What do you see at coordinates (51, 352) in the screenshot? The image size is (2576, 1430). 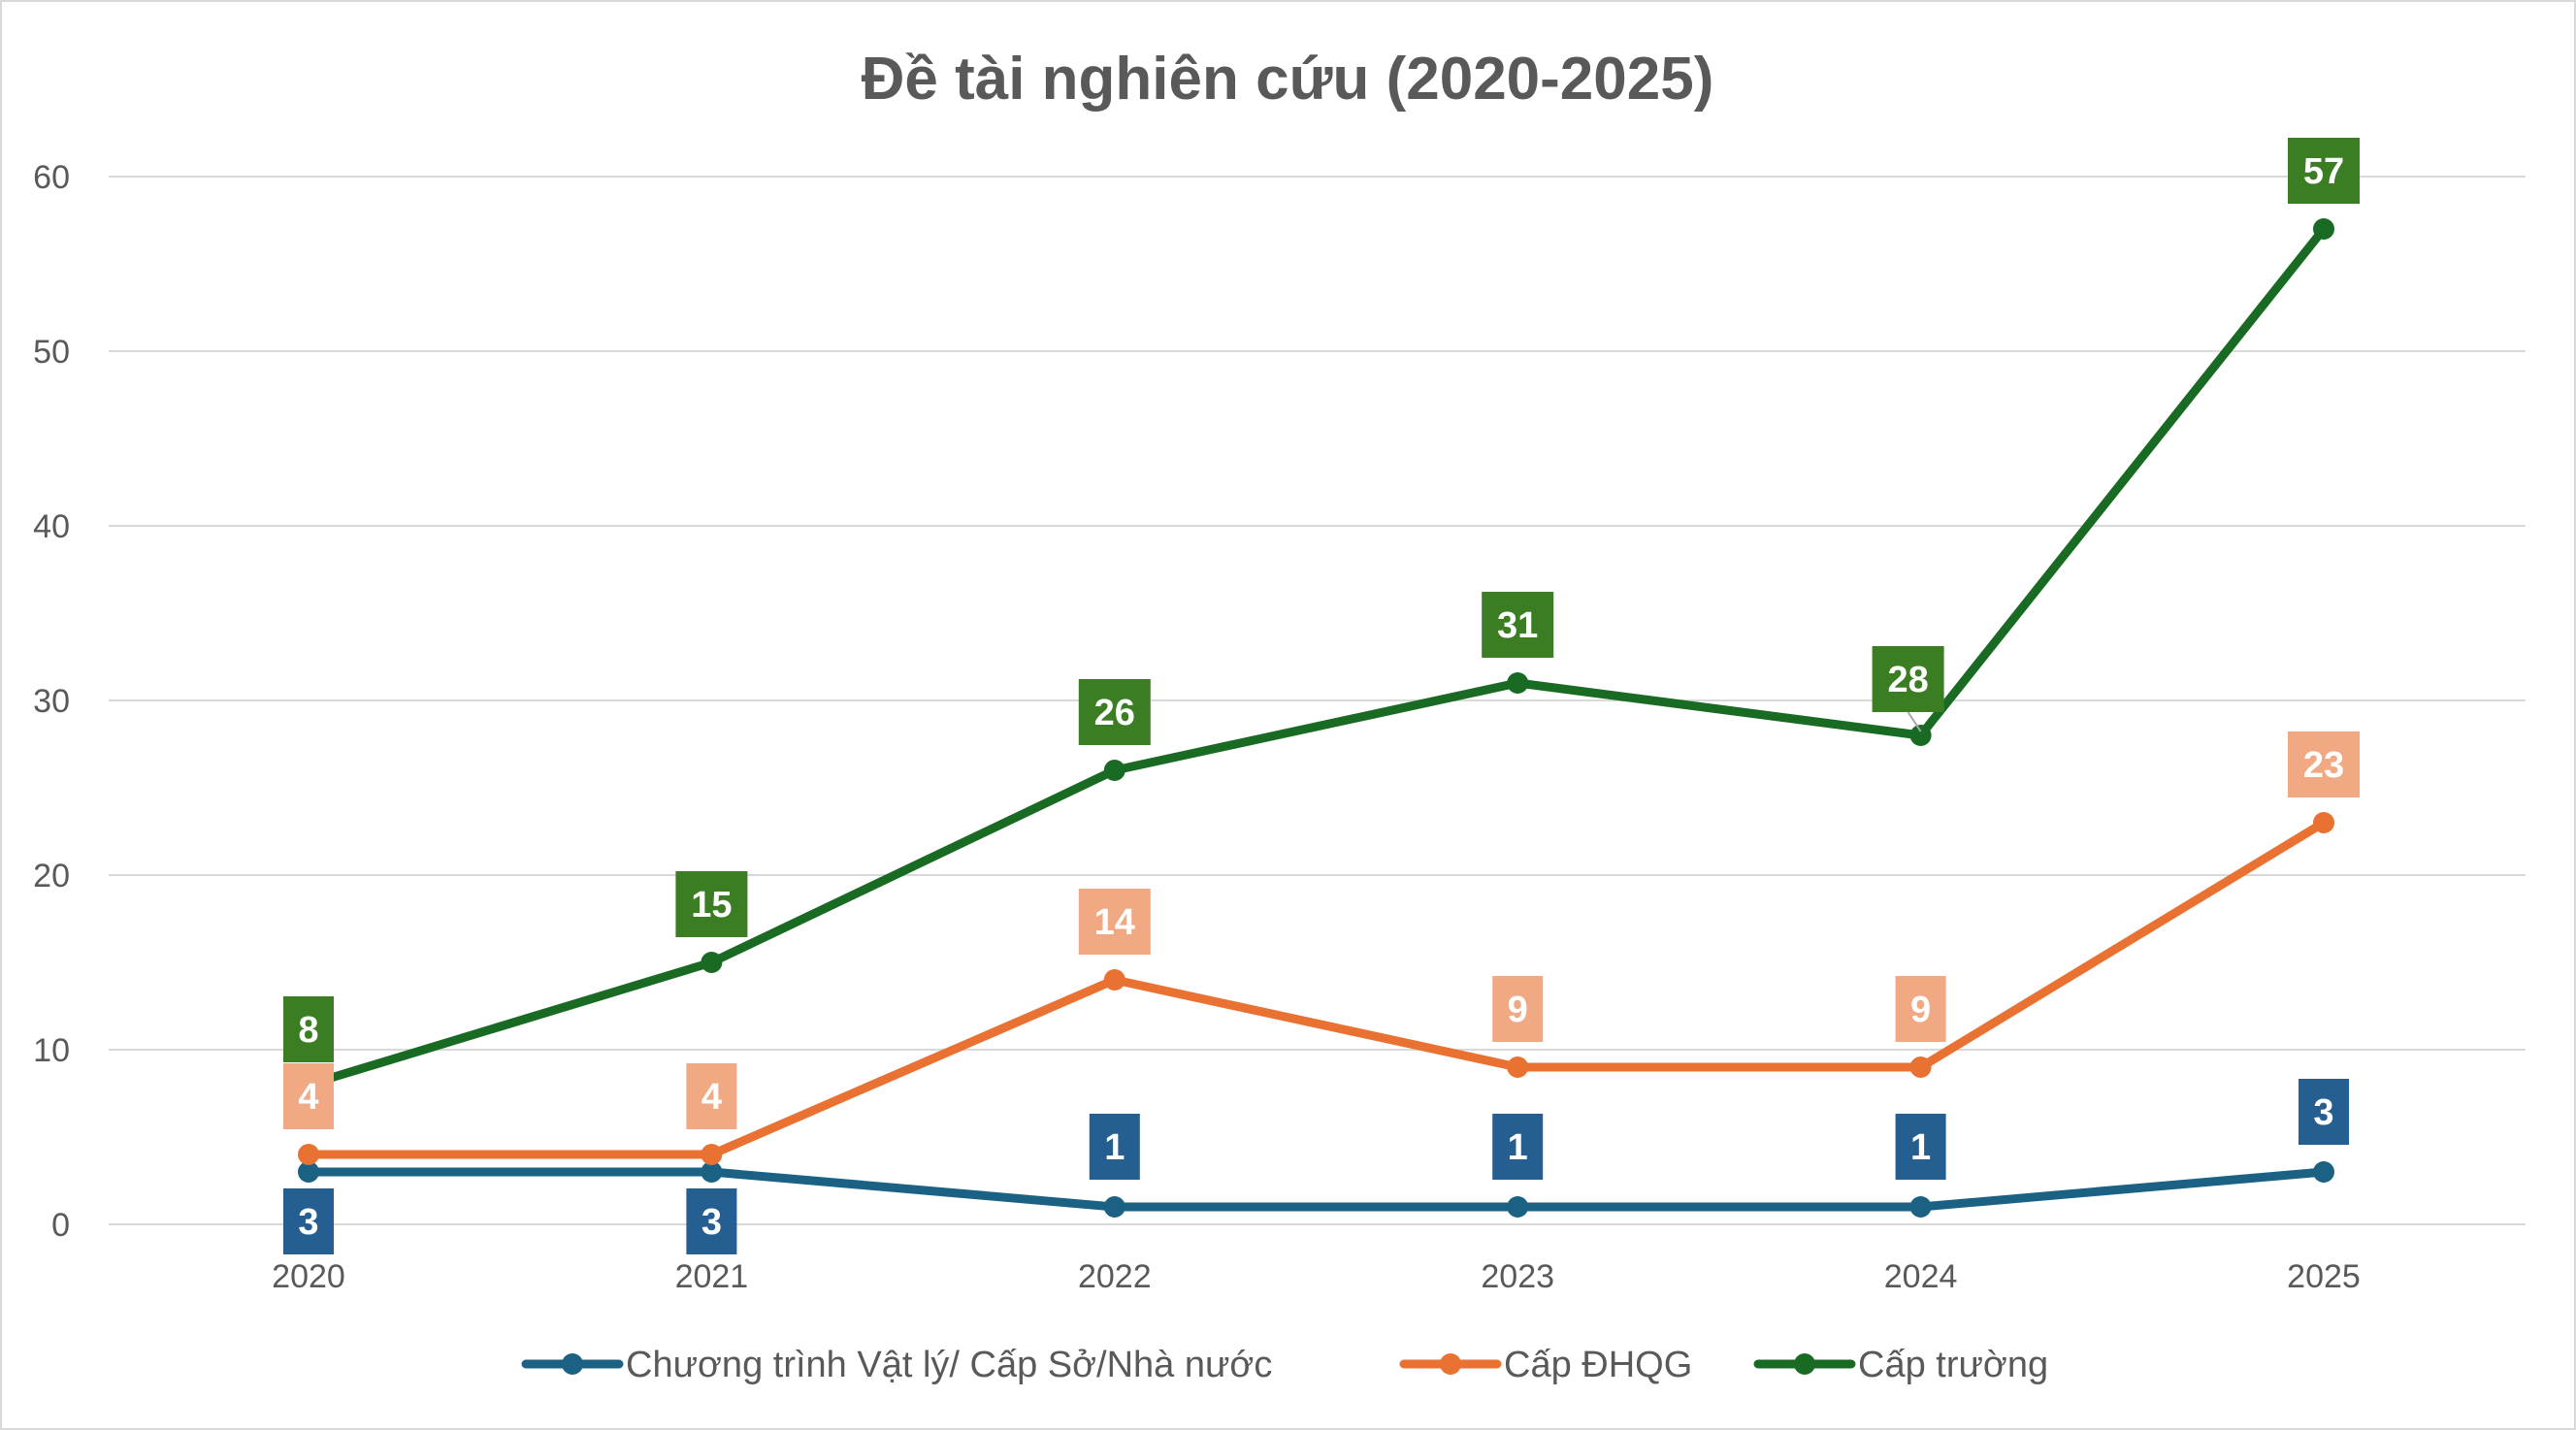 I see `y-tick-label: 50` at bounding box center [51, 352].